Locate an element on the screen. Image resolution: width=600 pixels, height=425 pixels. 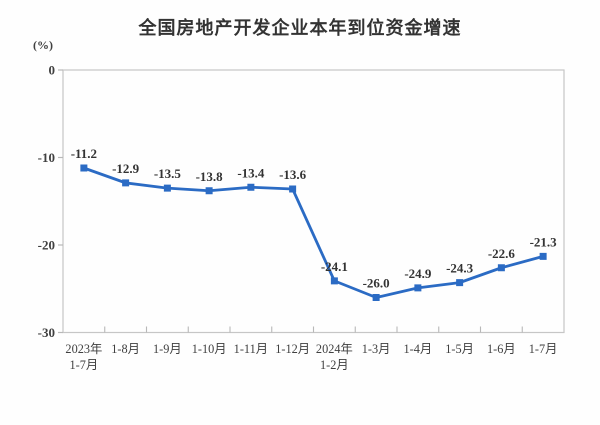
y-axis-tick-label: -20 is located at coordinates (46, 245).